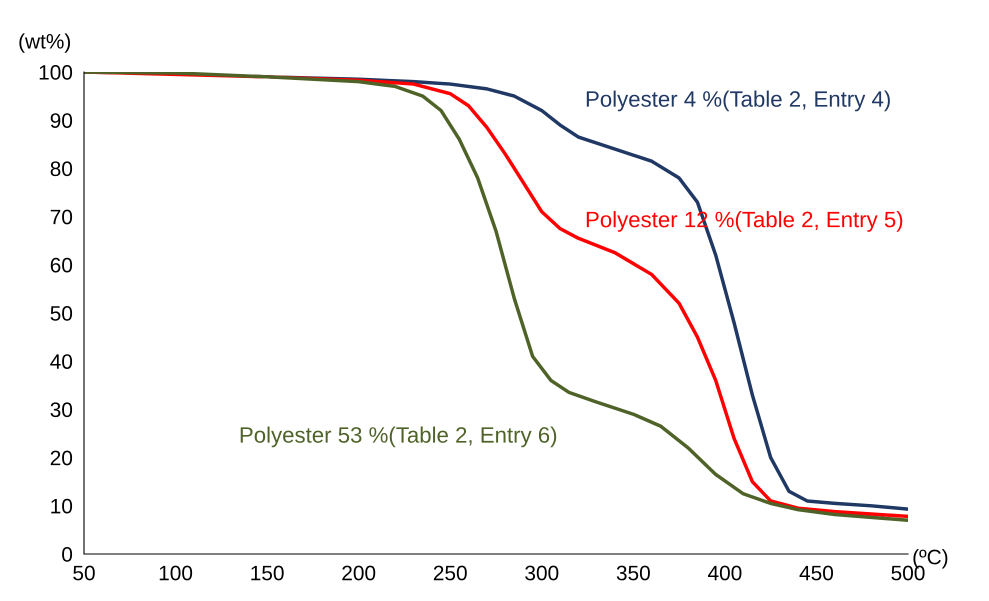 This screenshot has height=601, width=989. I want to click on y-tick-label: 0, so click(67, 554).